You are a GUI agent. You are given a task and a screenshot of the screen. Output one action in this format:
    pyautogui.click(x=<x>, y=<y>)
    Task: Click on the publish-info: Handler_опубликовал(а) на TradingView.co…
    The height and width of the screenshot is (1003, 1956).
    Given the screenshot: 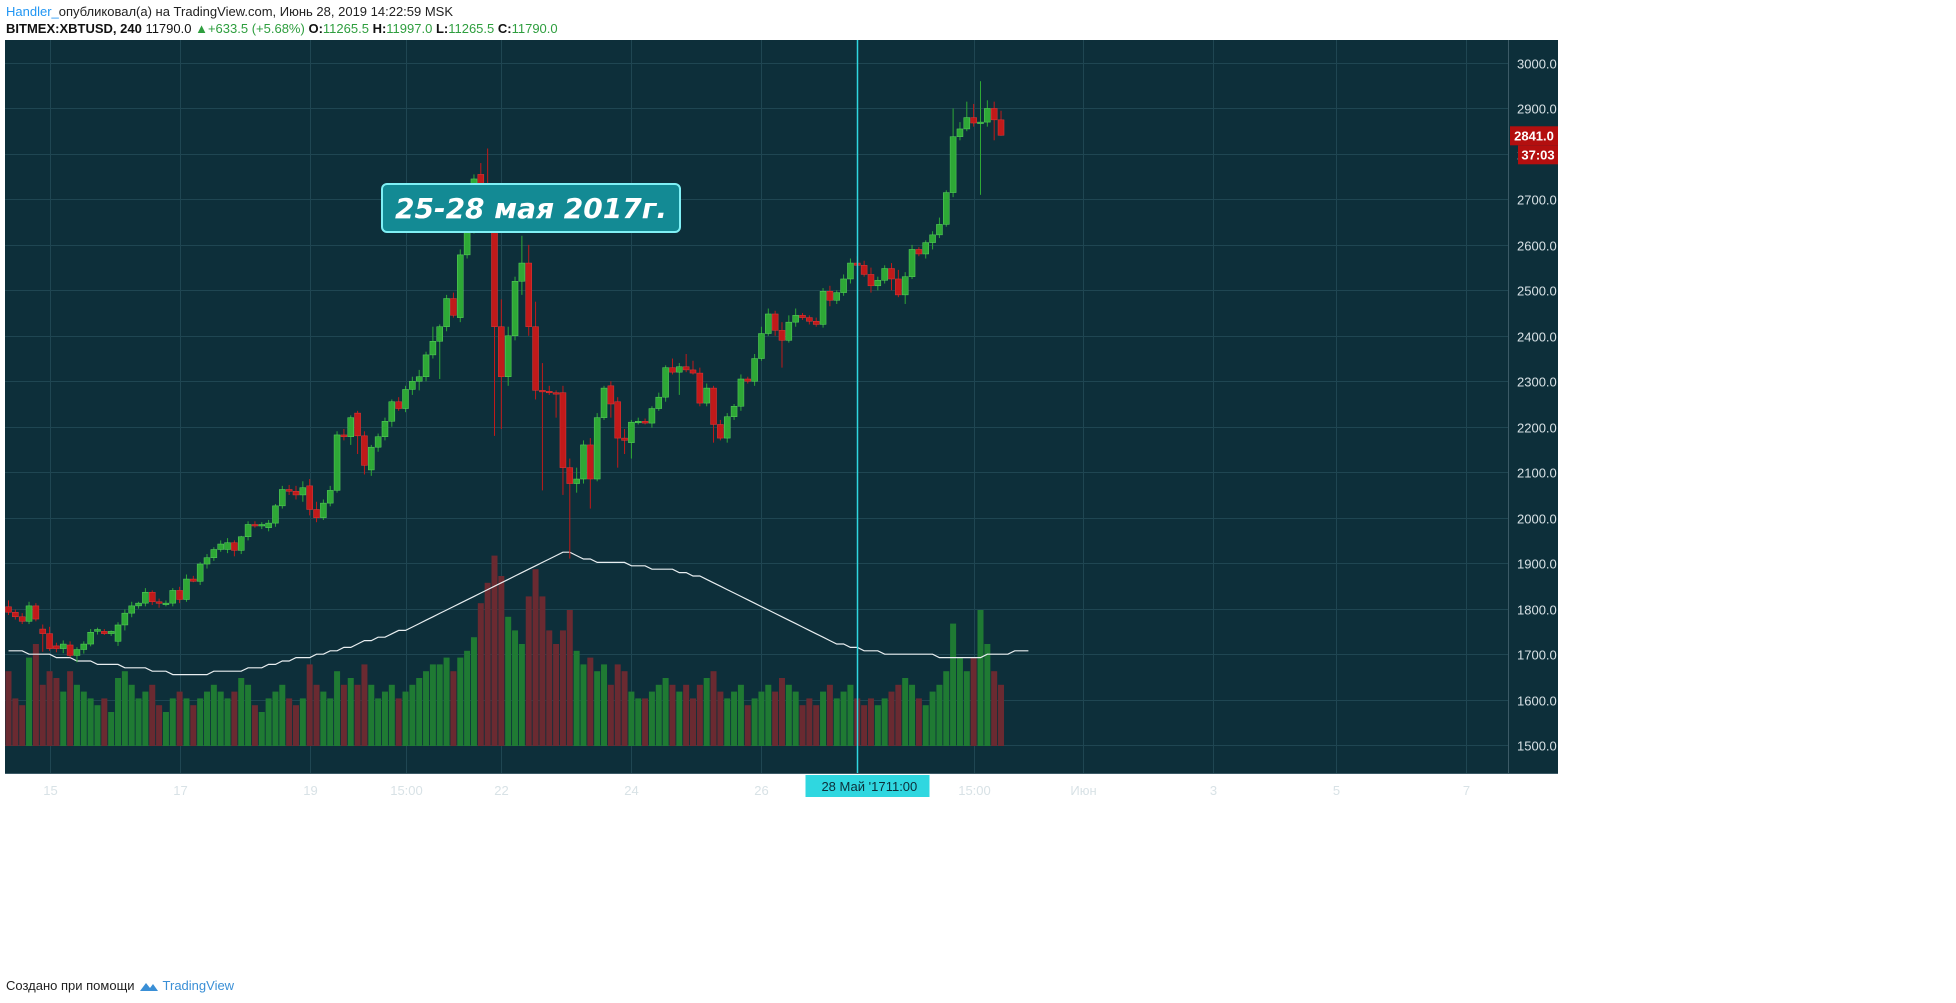 What is the action you would take?
    pyautogui.click(x=229, y=11)
    